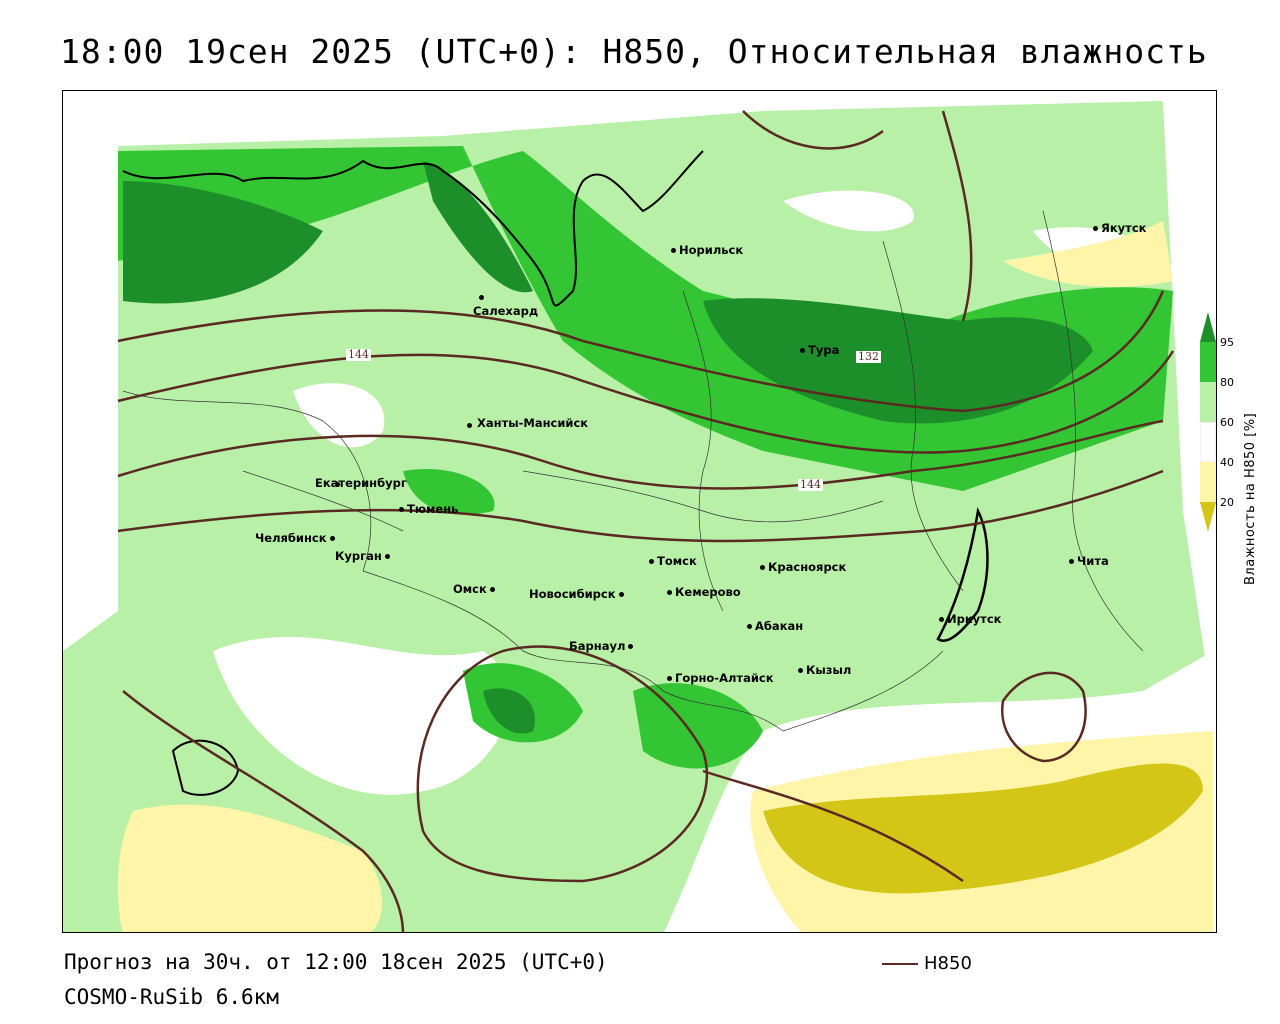  Describe the element at coordinates (483, 297) in the screenshot. I see `city-salekhard` at that location.